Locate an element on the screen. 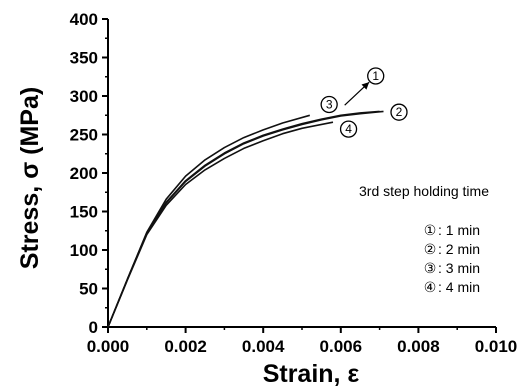 The height and width of the screenshot is (391, 532). y-tick-label: 250 is located at coordinates (84, 135).